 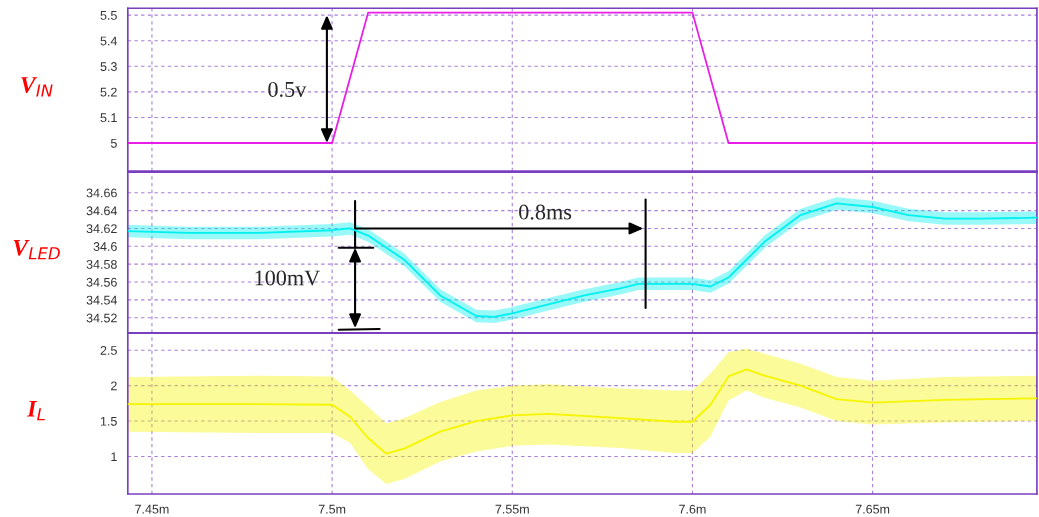 I want to click on y-tick-label: 34.66, so click(x=101, y=193).